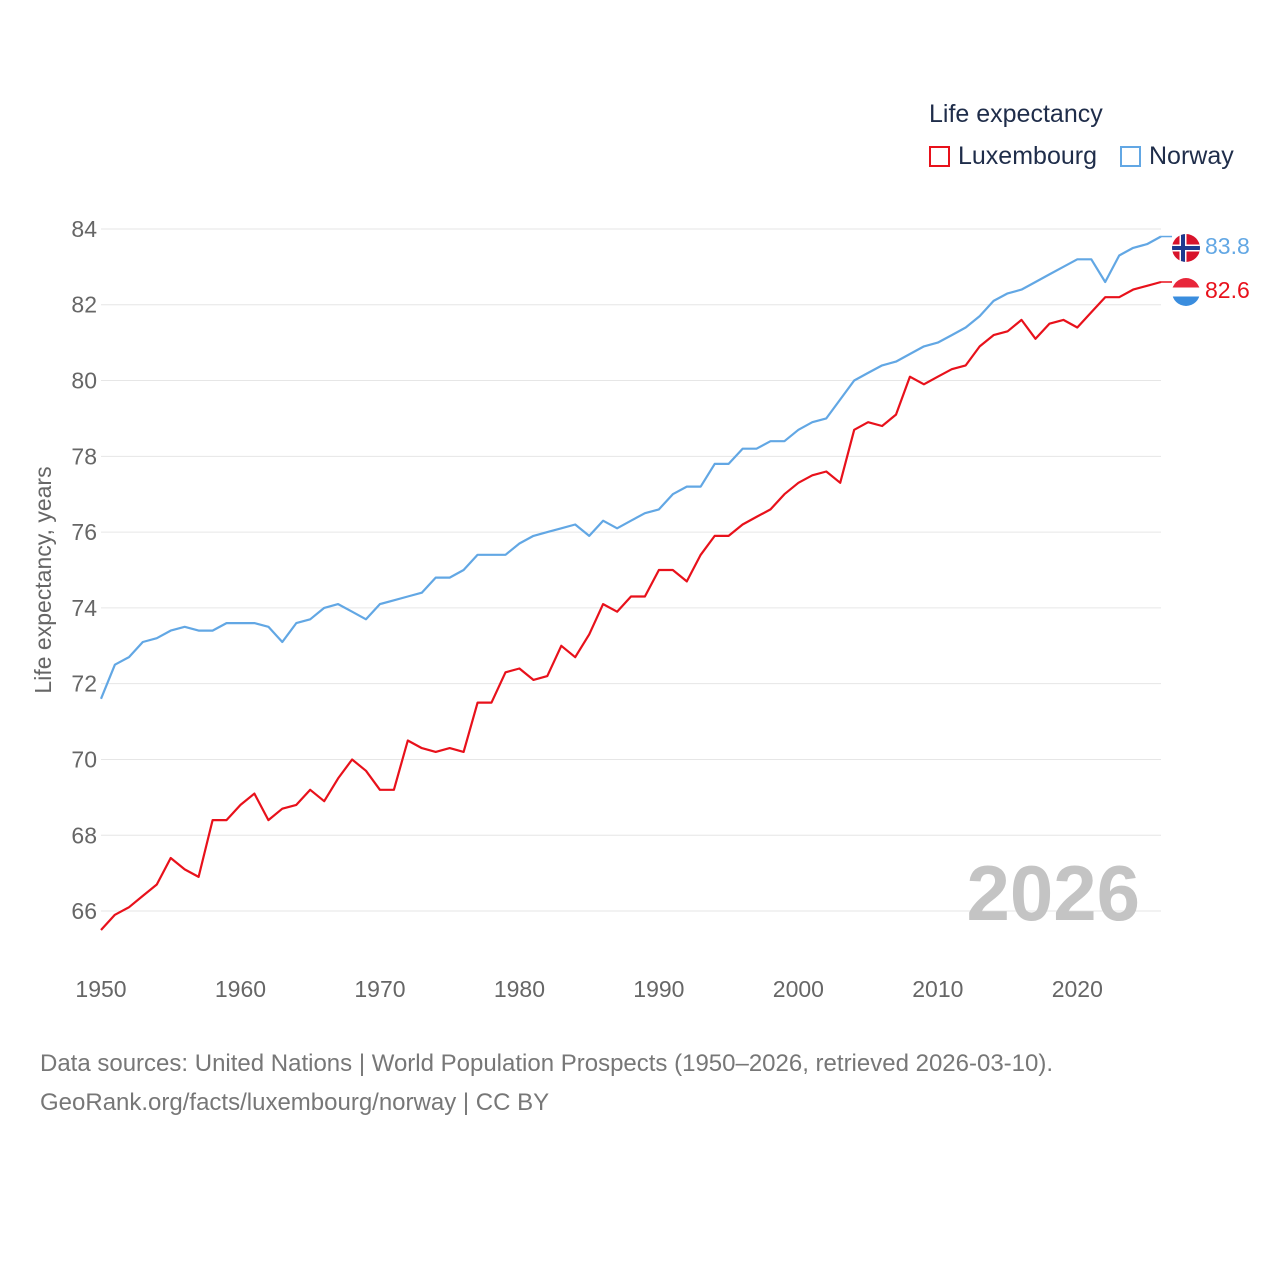 This screenshot has height=1280, width=1280. I want to click on current-year-watermark: 2026, so click(1053, 893).